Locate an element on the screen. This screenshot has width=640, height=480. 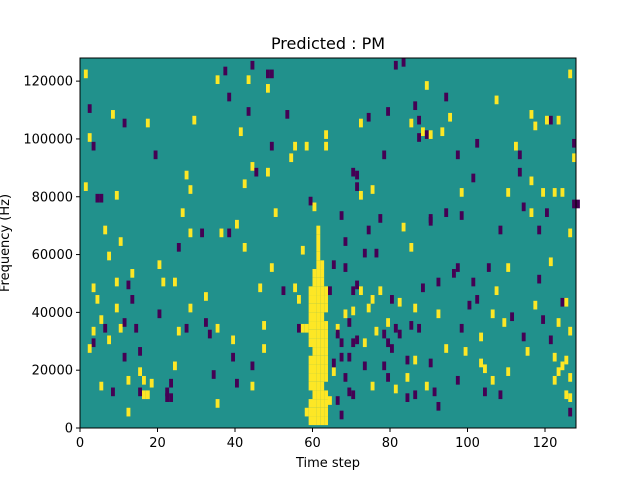
x-axis: 0 20 40 60 80 100 120 is located at coordinates (316, 439).